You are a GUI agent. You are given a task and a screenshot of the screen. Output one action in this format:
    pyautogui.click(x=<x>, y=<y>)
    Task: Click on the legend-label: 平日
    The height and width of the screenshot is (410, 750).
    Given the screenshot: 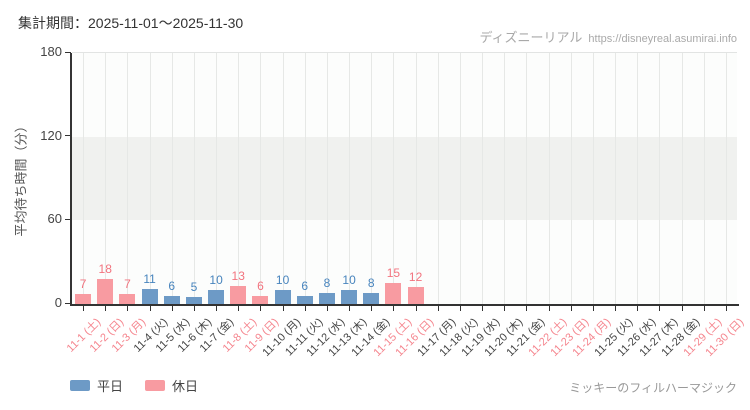 What is the action you would take?
    pyautogui.click(x=110, y=386)
    